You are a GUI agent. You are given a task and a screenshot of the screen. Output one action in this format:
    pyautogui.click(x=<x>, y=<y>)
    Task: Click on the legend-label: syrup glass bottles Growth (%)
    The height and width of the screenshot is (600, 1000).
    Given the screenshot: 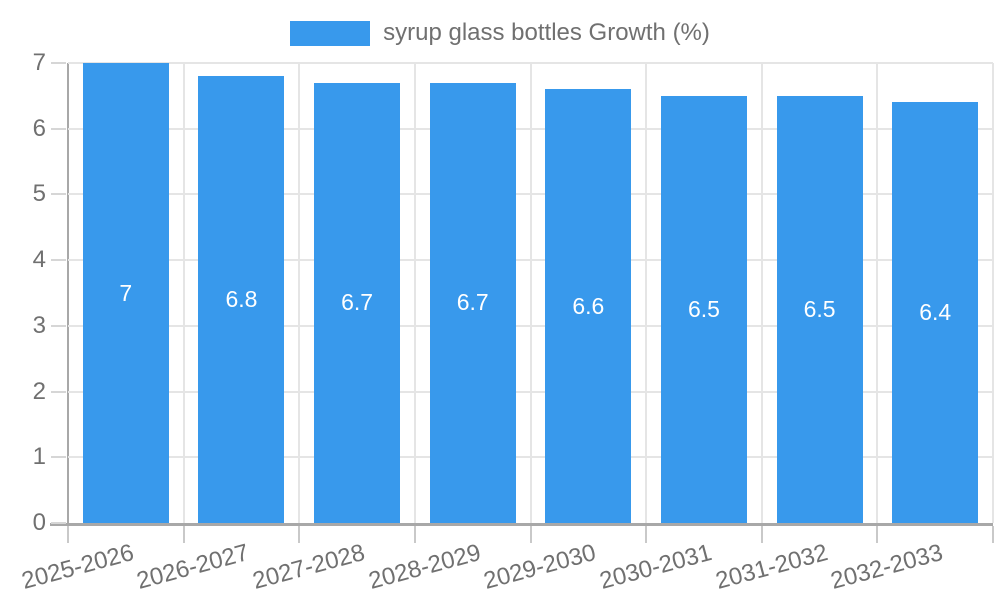 What is the action you would take?
    pyautogui.click(x=546, y=32)
    